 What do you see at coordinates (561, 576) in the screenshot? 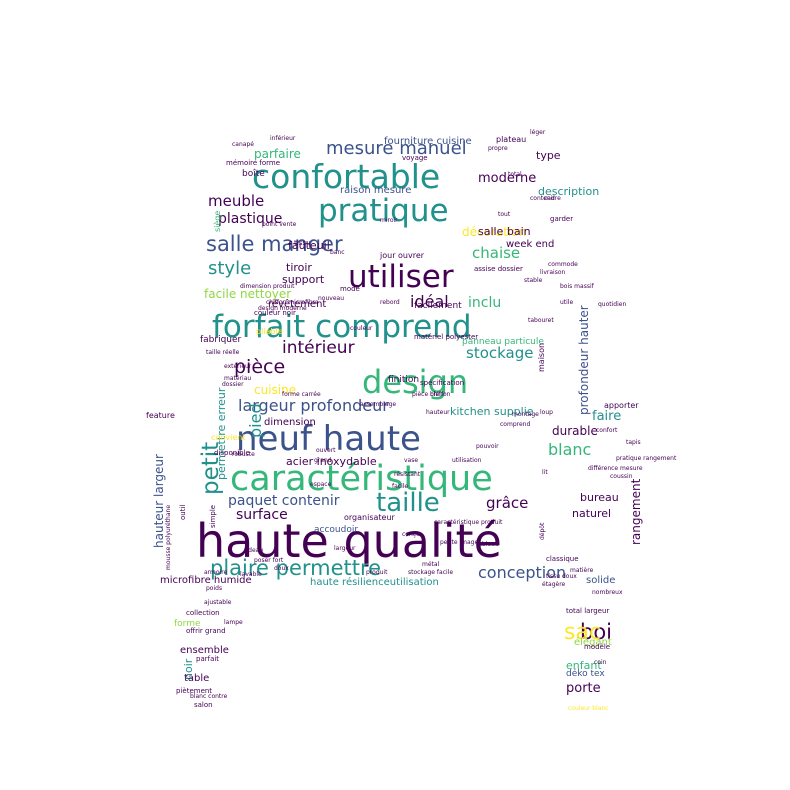
I see `cloud-word: tissu doux` at bounding box center [561, 576].